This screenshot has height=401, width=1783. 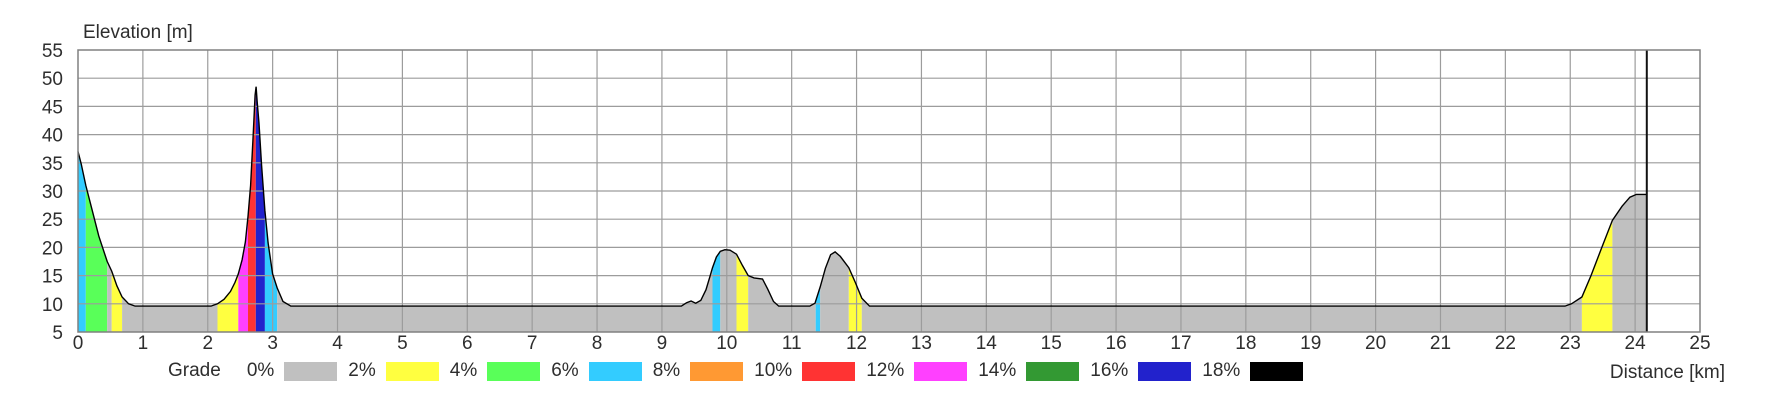 What do you see at coordinates (1109, 370) in the screenshot?
I see `legend-item-label: 16%` at bounding box center [1109, 370].